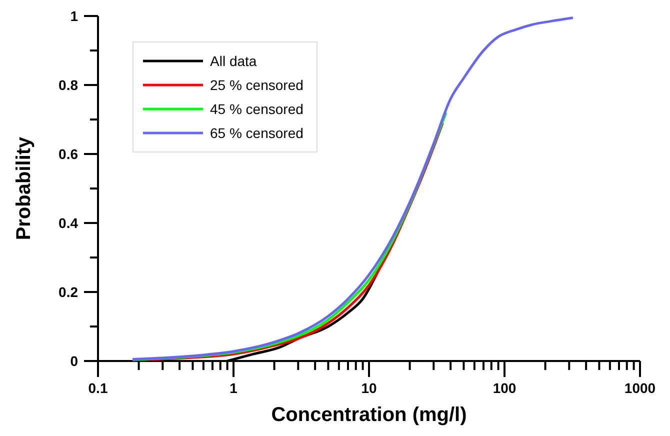 The image size is (670, 436). What do you see at coordinates (68, 154) in the screenshot?
I see `y-tick-label: 0.6` at bounding box center [68, 154].